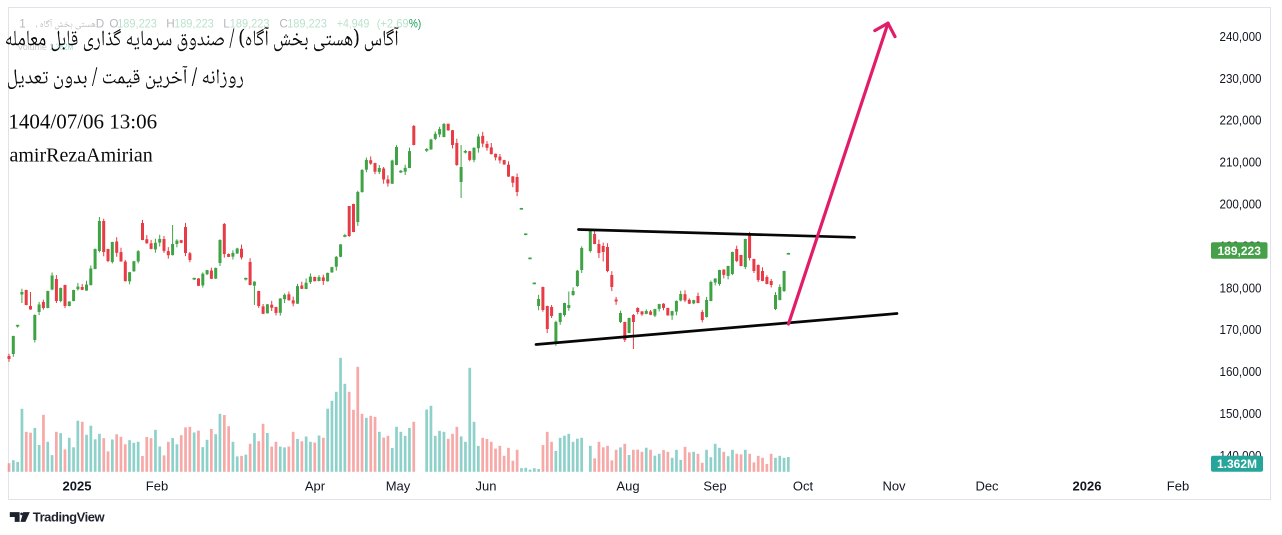 The height and width of the screenshot is (535, 1282). Describe the element at coordinates (987, 486) in the screenshot. I see `svg-text: Dec` at that location.